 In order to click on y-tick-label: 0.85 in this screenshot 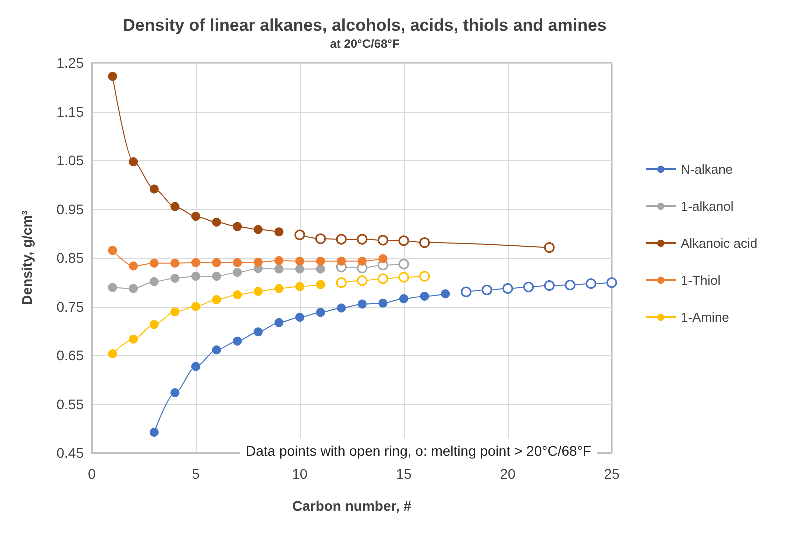, I will do `click(70, 258)`.